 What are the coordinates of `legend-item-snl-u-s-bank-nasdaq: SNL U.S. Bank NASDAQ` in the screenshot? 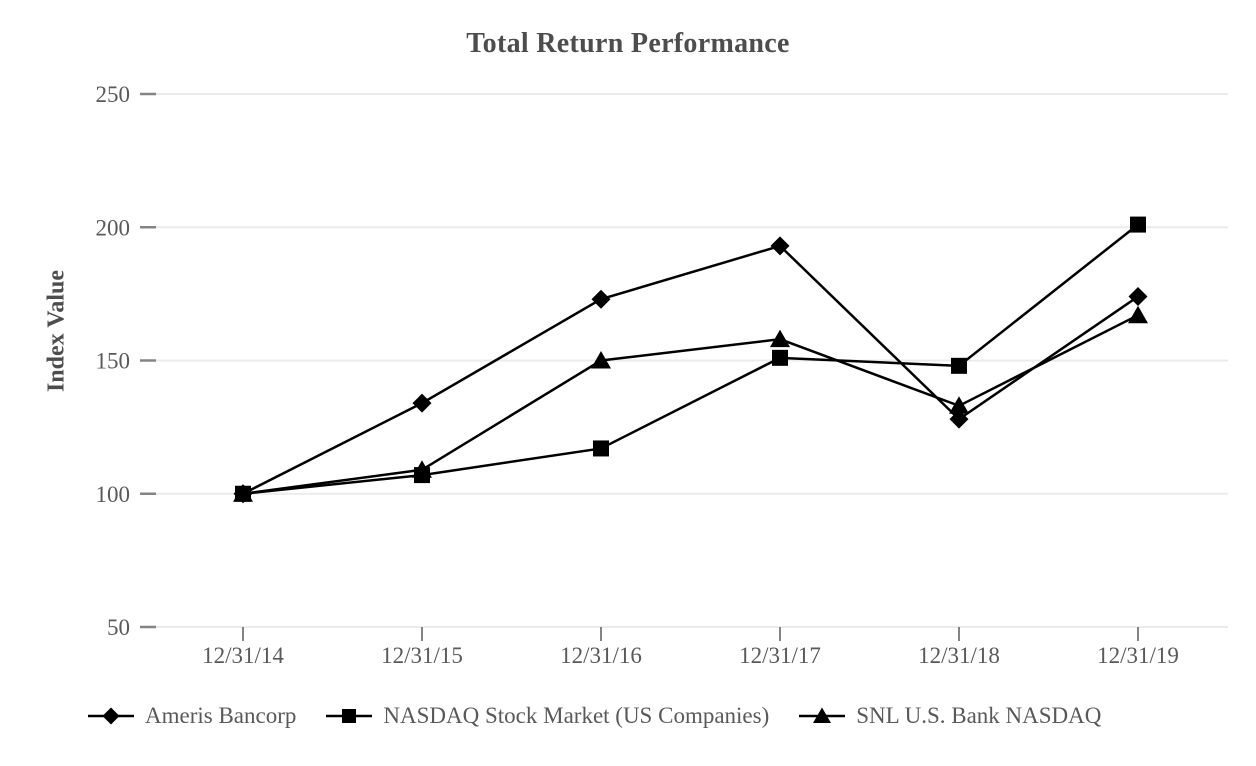 It's located at (949, 716).